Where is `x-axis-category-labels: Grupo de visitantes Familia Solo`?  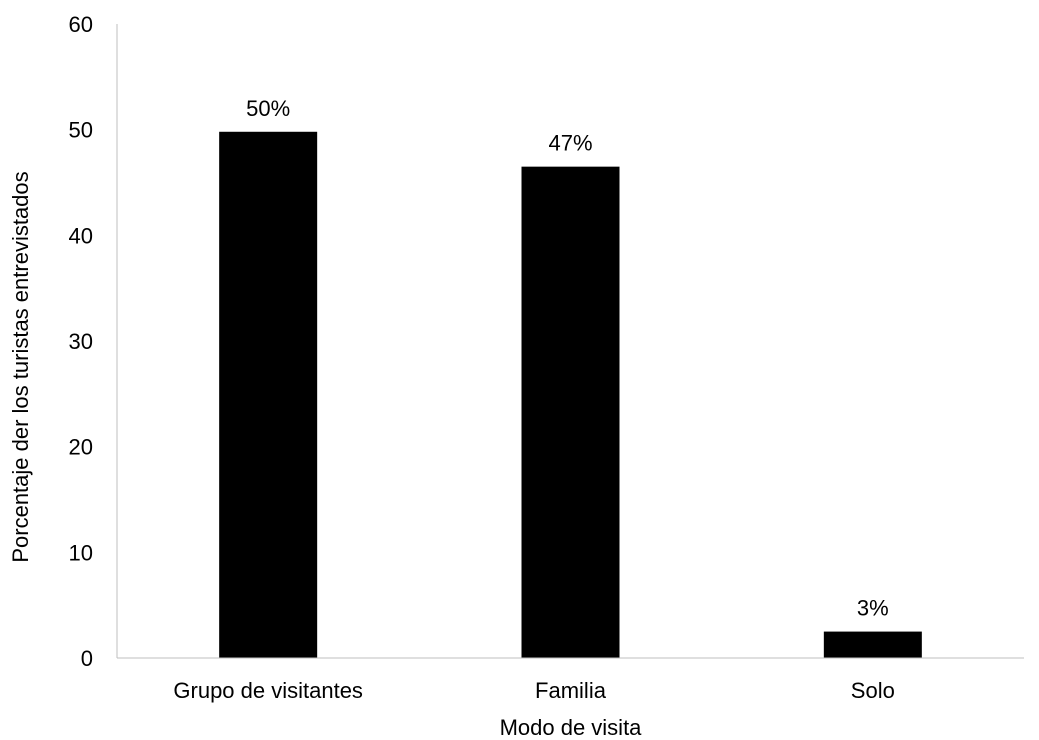 x-axis-category-labels: Grupo de visitantes Familia Solo is located at coordinates (533, 690).